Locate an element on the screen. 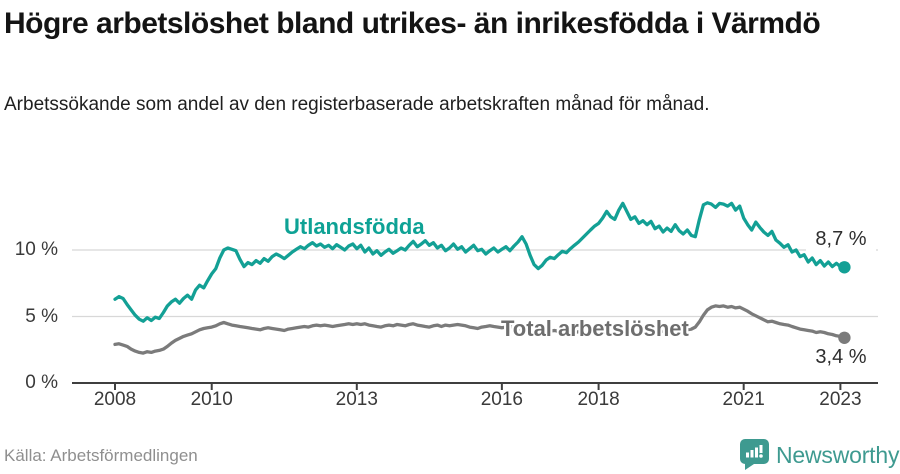 This screenshot has height=474, width=900. x-tick-label-2008: 2008 is located at coordinates (115, 399).